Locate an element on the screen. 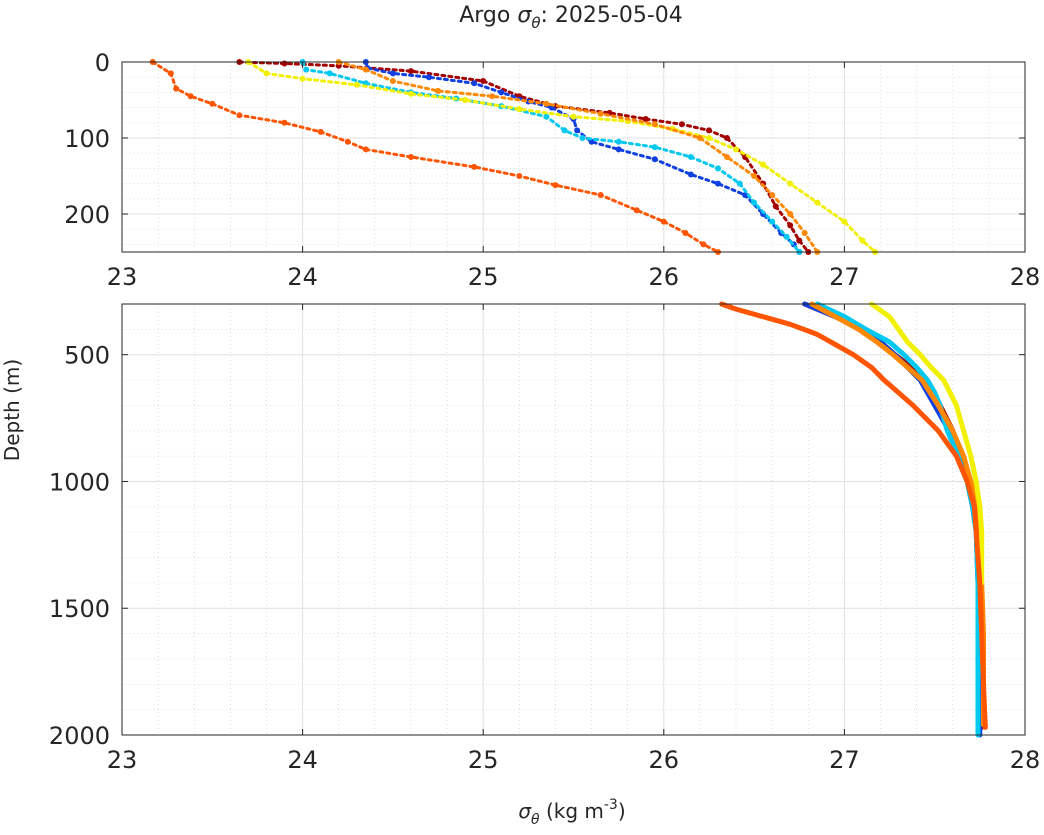 This screenshot has width=1044, height=835. y-tick-label: 100 is located at coordinates (87, 139).